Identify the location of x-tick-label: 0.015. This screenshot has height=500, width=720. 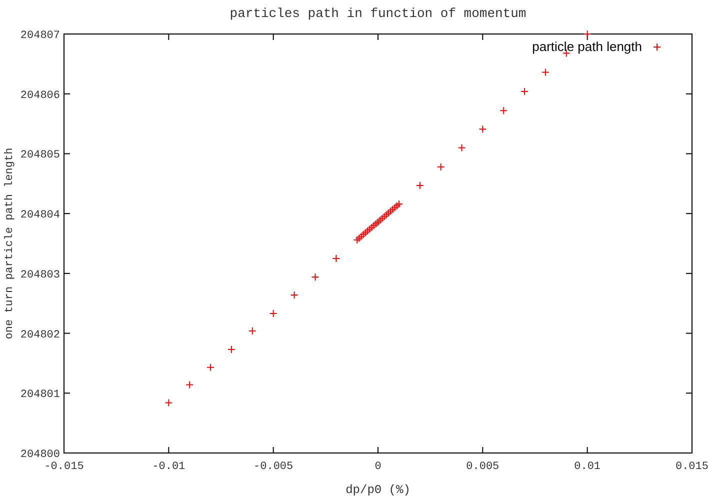
(692, 467).